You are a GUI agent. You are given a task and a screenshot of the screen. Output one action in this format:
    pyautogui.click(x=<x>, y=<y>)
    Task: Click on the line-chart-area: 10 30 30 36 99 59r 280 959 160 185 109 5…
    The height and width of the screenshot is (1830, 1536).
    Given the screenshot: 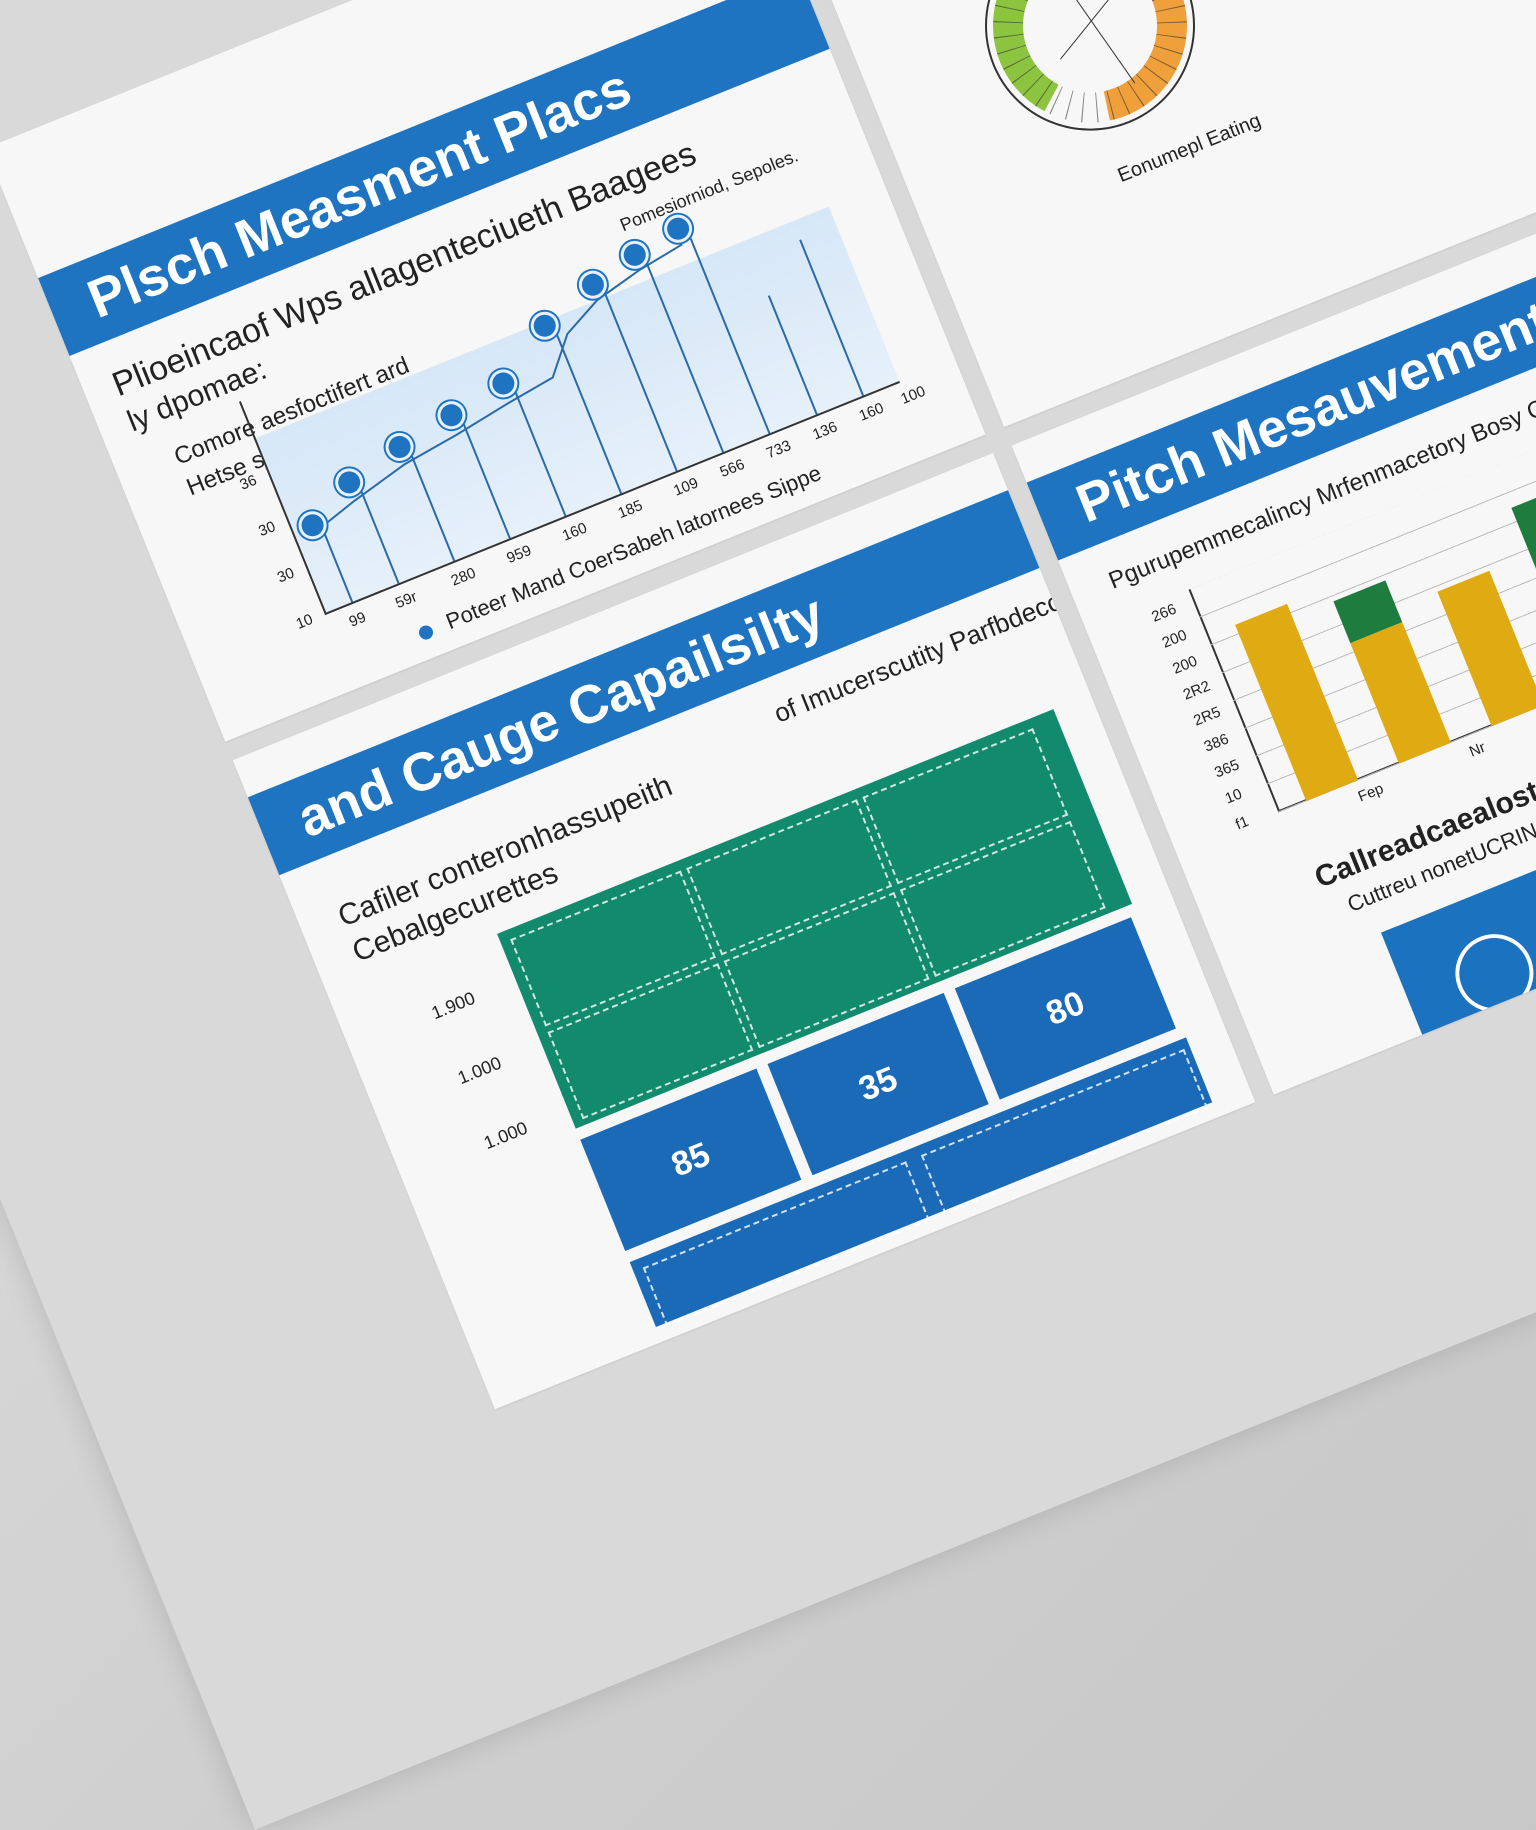 What is the action you would take?
    pyautogui.click(x=582, y=401)
    